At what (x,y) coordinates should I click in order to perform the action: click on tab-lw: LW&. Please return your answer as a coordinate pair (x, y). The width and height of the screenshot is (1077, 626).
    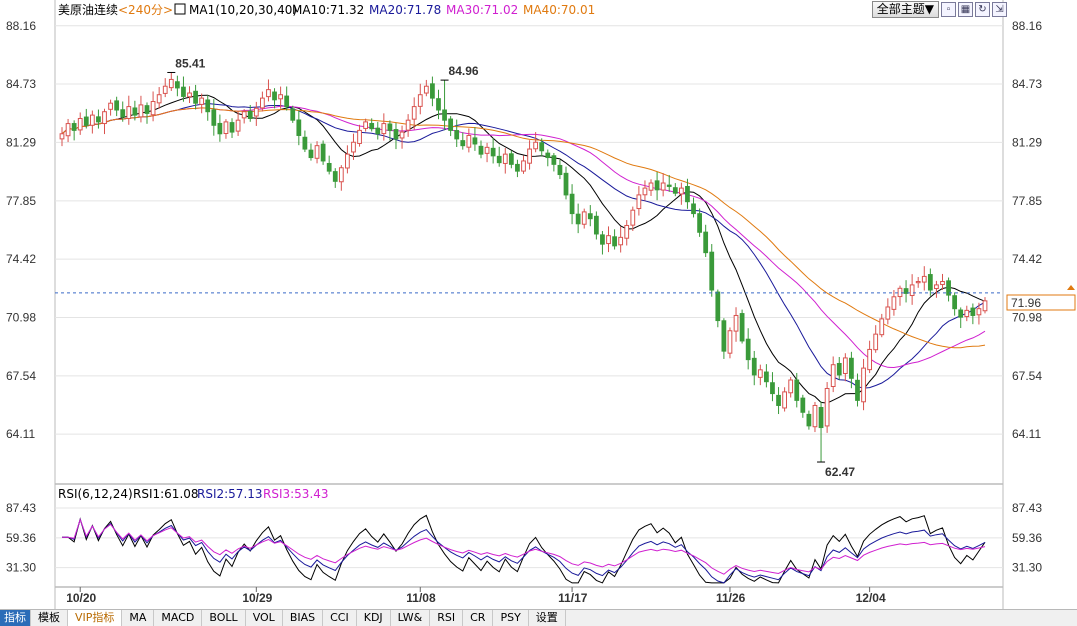
    Looking at the image, I should click on (411, 618).